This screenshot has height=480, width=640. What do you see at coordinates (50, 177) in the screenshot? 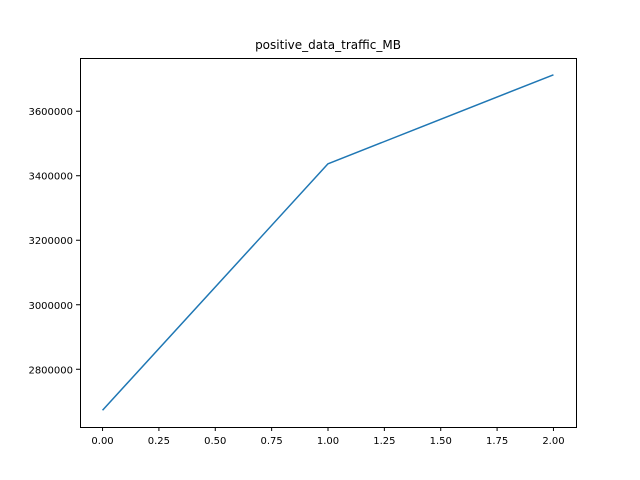
I see `y-tick-label: 3400000` at bounding box center [50, 177].